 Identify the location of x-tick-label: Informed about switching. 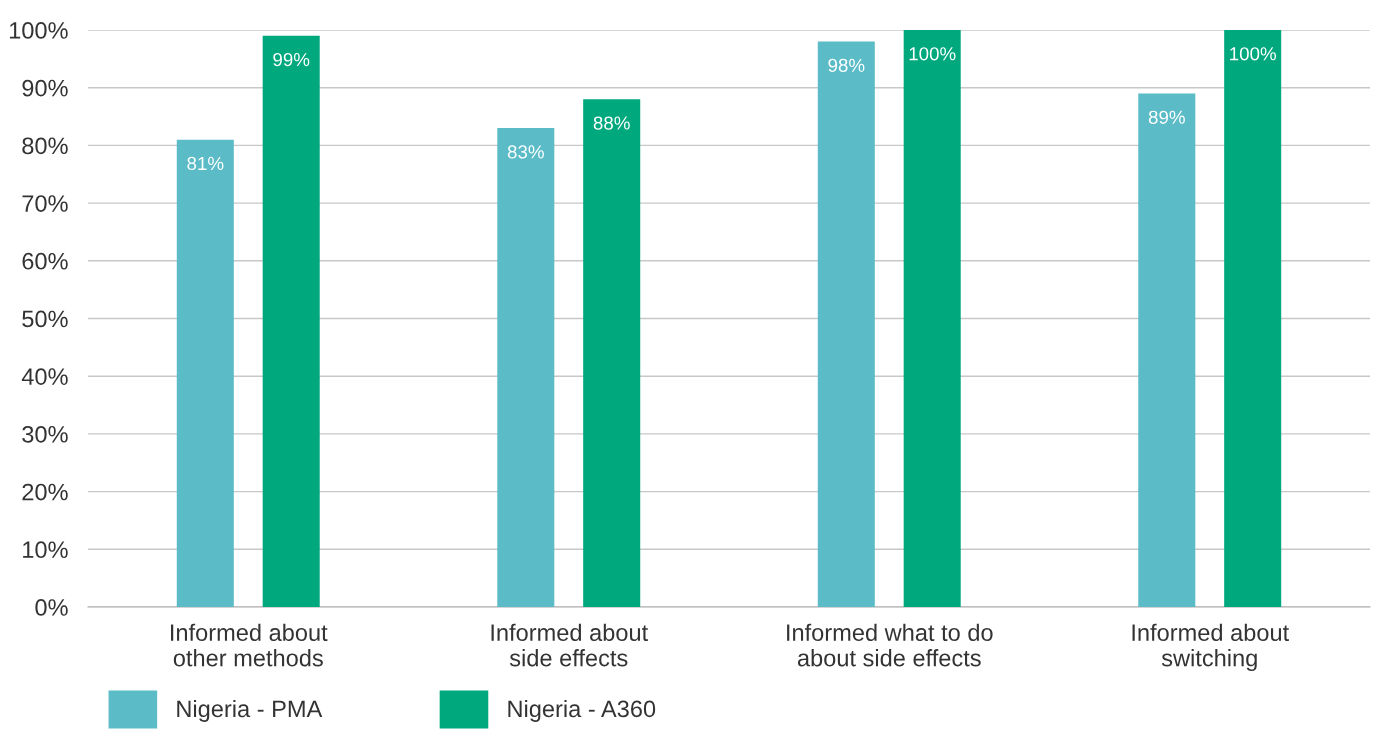
(1210, 647).